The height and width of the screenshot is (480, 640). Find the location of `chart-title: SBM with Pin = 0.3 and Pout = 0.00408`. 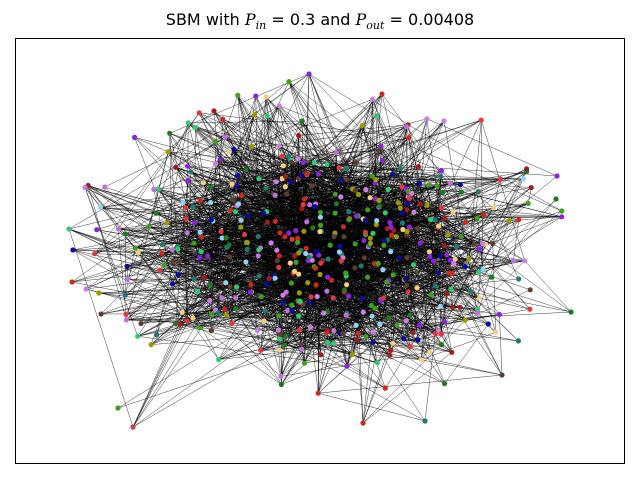

chart-title: SBM with Pin = 0.3 and Pout = 0.00408 is located at coordinates (320, 21).